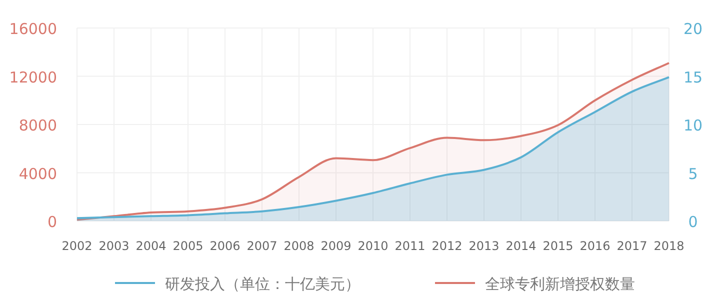  What do you see at coordinates (225, 246) in the screenshot?
I see `x-tick-label: 2006` at bounding box center [225, 246].